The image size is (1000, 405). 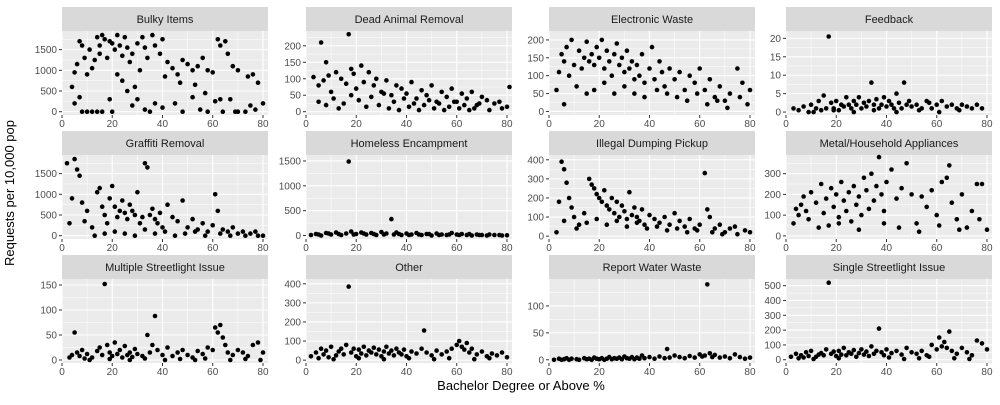 I want to click on x-tick-label: 0, so click(x=549, y=248).